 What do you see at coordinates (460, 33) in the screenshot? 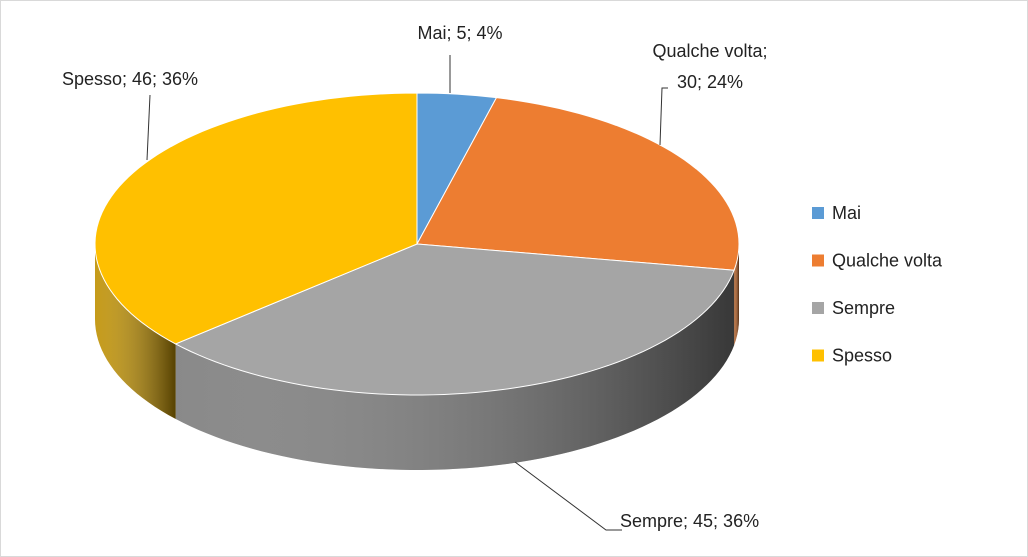
I see `data-label: Mai; 5; 4%` at bounding box center [460, 33].